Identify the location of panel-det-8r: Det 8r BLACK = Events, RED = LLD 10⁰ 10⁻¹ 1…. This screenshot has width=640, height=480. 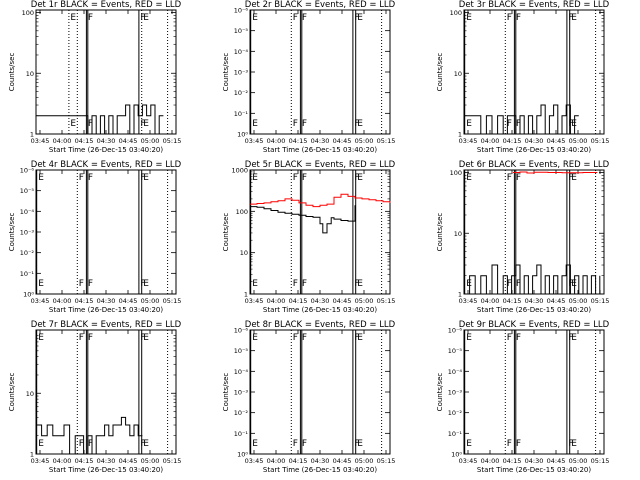
(309, 397).